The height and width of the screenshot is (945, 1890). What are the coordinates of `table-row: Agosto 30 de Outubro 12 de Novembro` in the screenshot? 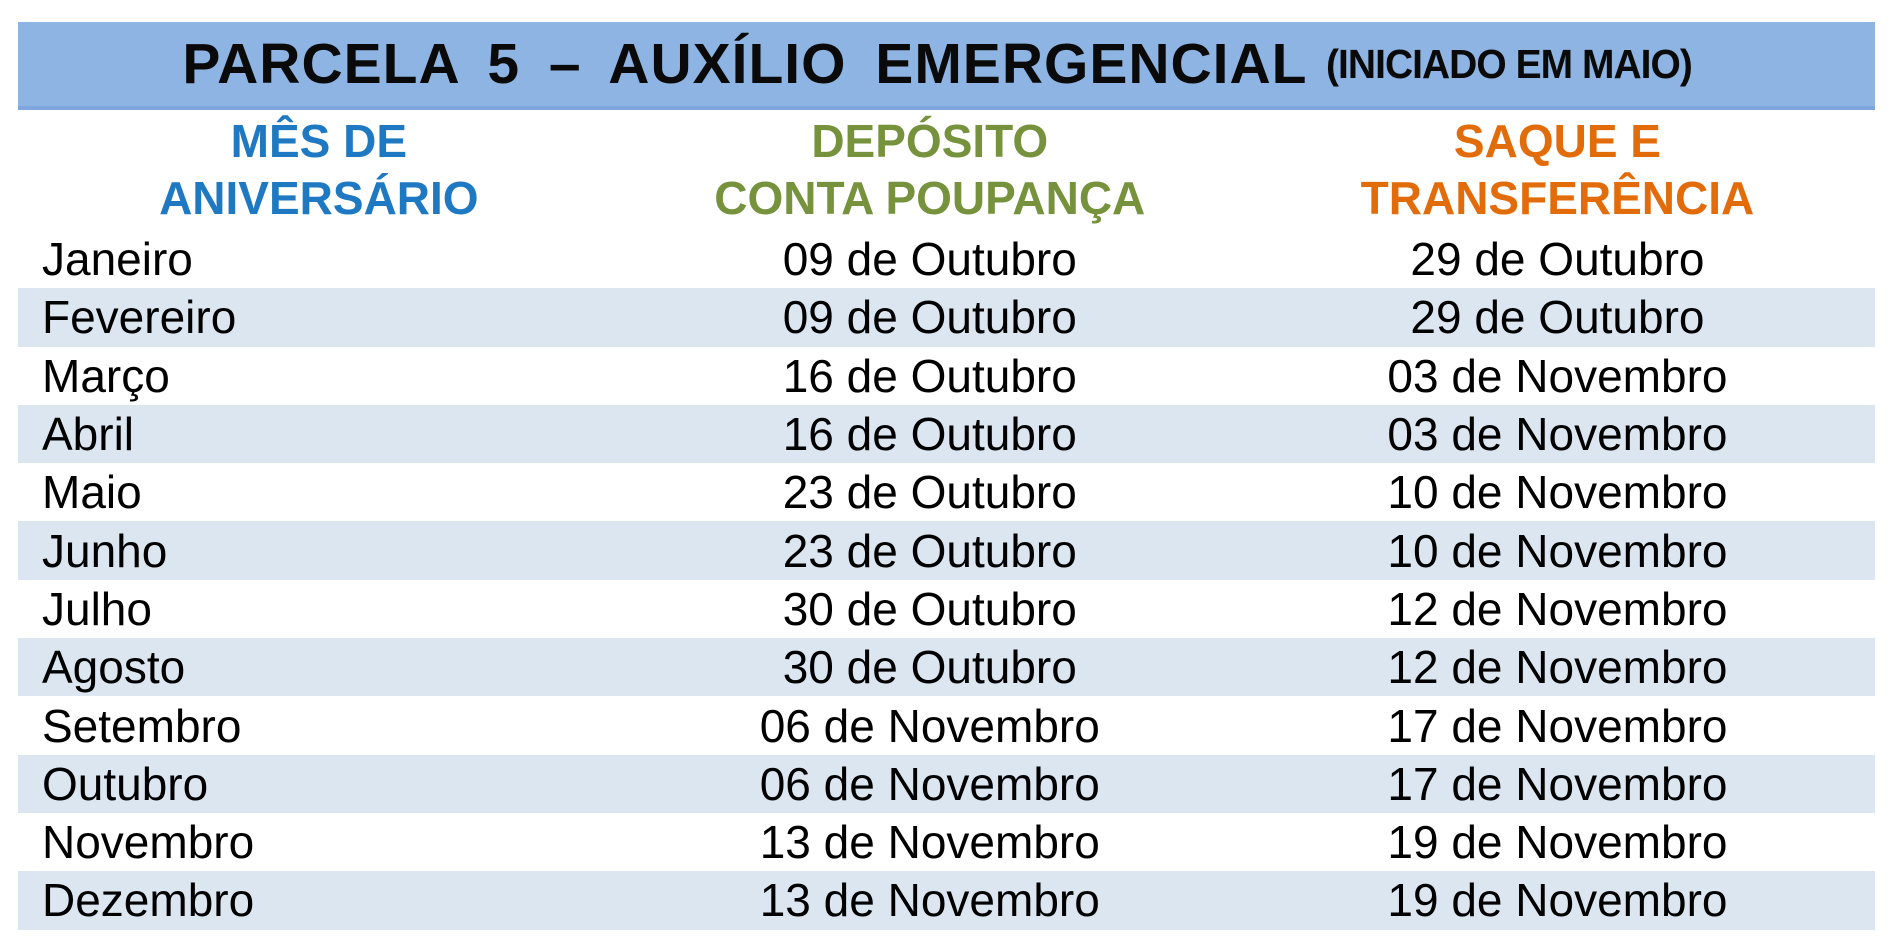 It's located at (946, 667).